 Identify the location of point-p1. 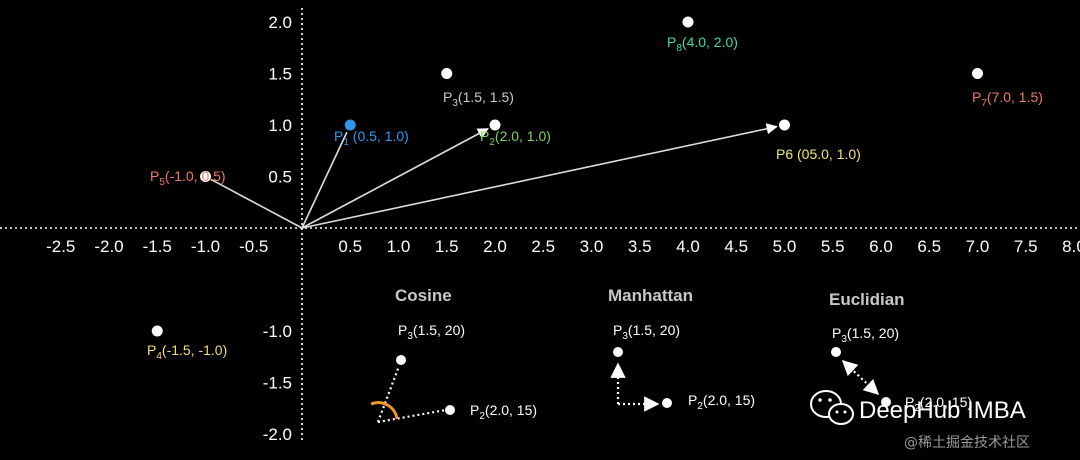
(350, 125).